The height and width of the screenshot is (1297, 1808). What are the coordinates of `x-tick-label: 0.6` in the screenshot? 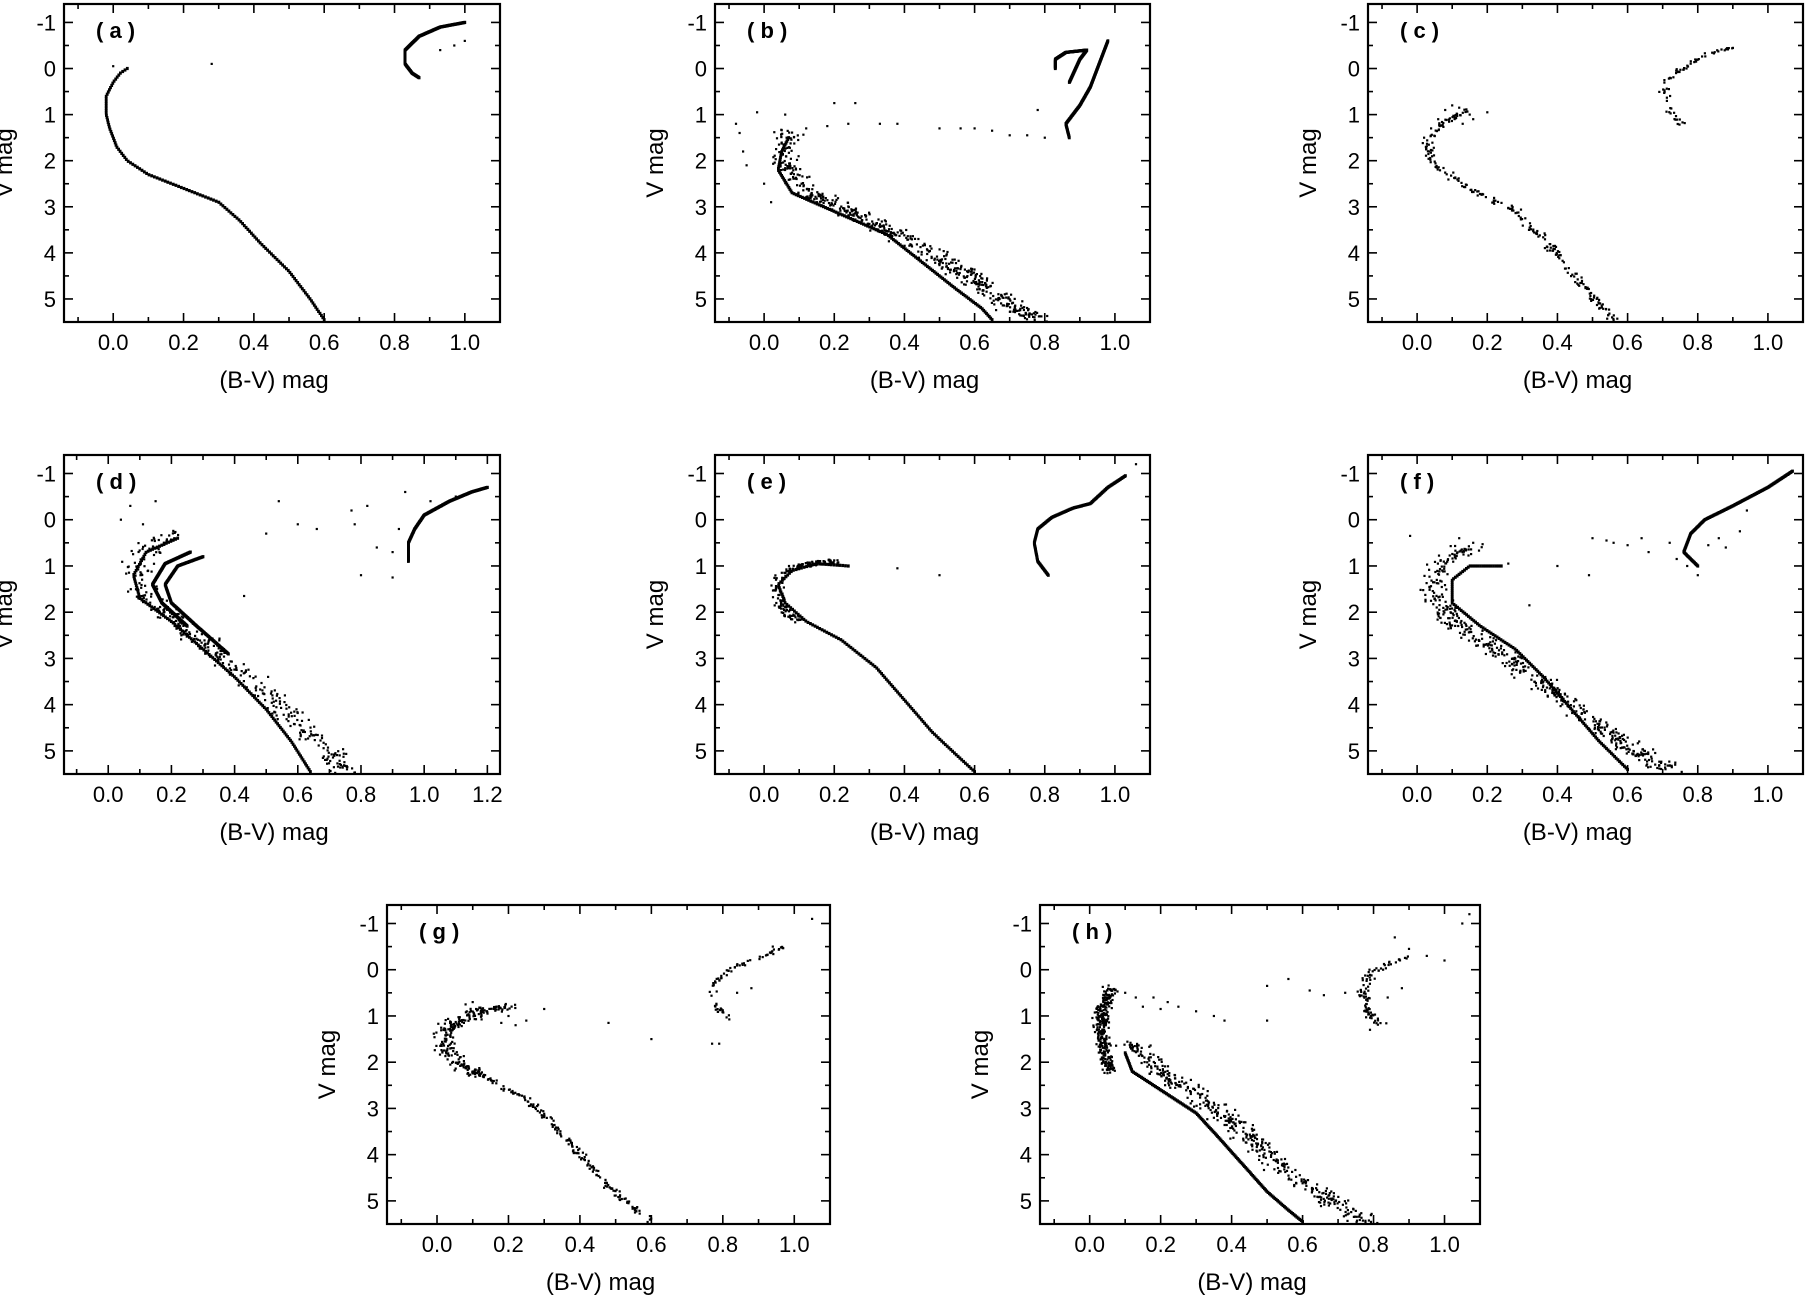 It's located at (974, 342).